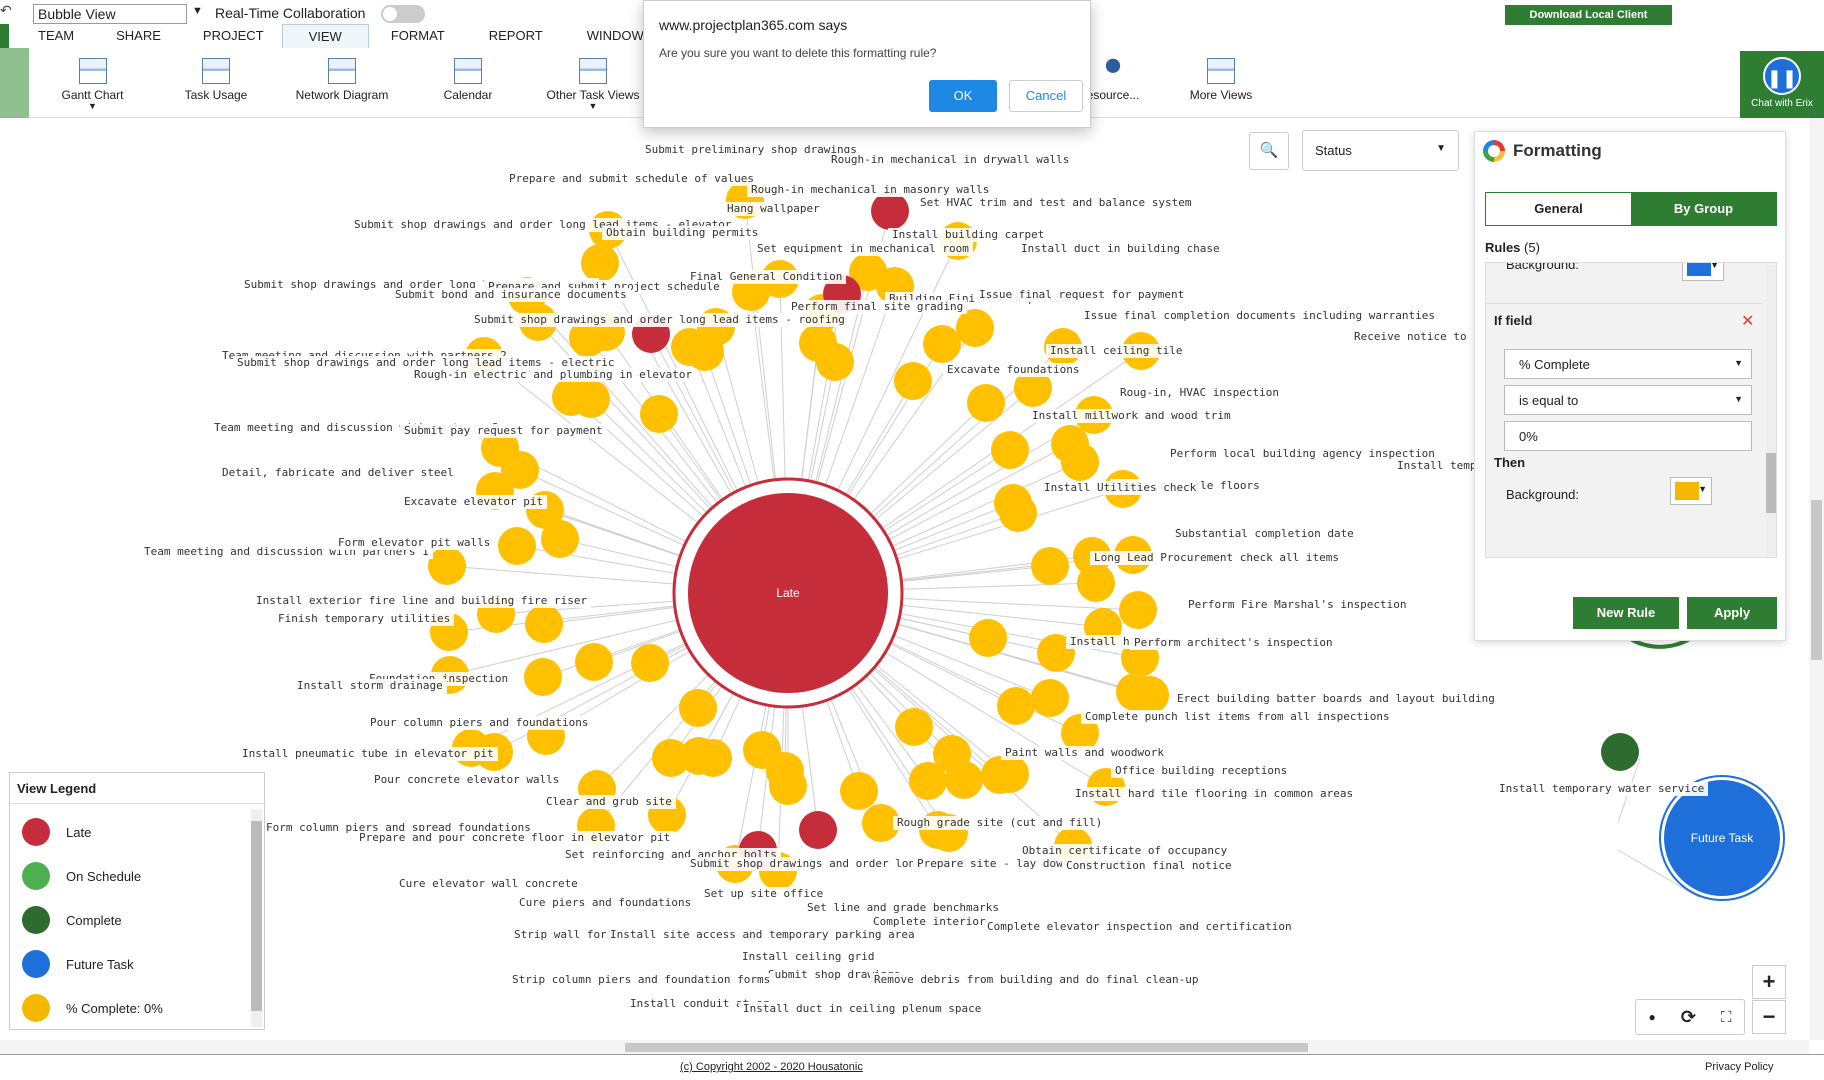 The height and width of the screenshot is (1080, 1824). I want to click on menu-window: WINDOW, so click(615, 35).